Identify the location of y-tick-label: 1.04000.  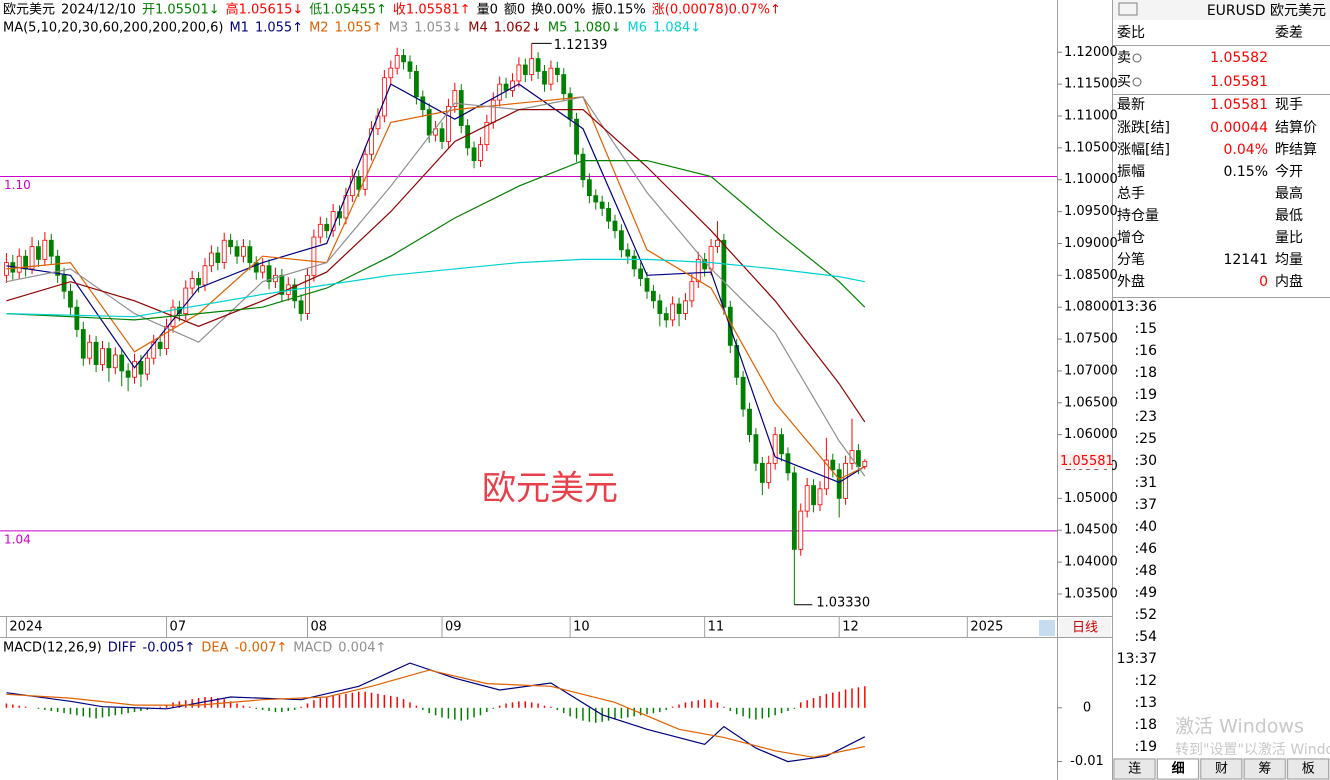
(1091, 562).